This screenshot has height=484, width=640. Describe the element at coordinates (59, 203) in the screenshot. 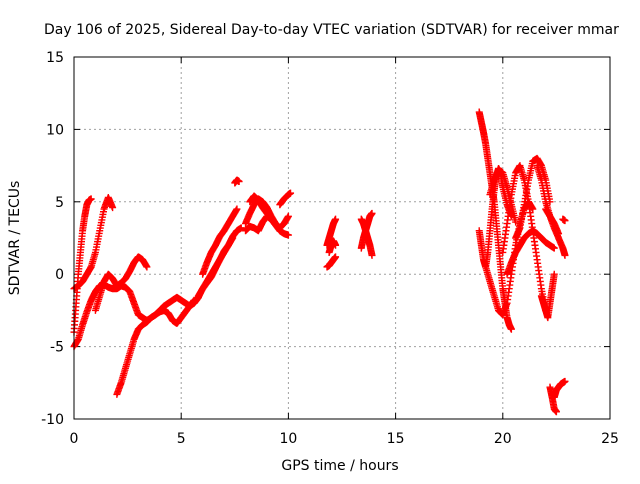

I see `y-tick-label: 5` at that location.